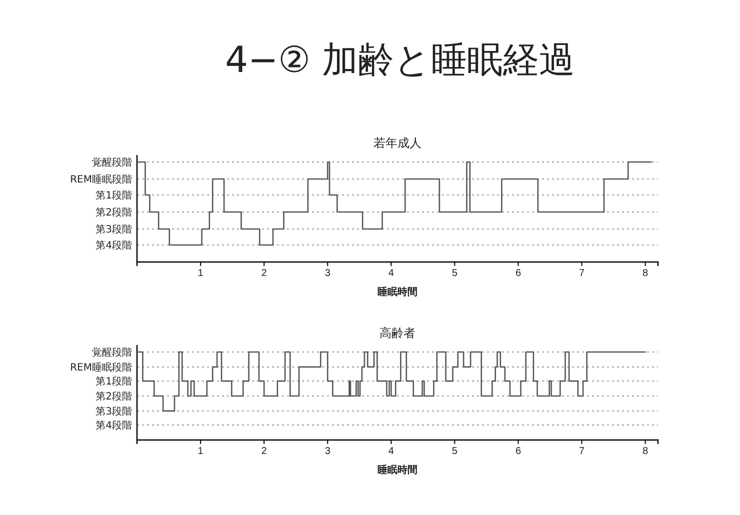  I want to click on chart-title: 4−② 加齢と睡眠経過, so click(400, 60).